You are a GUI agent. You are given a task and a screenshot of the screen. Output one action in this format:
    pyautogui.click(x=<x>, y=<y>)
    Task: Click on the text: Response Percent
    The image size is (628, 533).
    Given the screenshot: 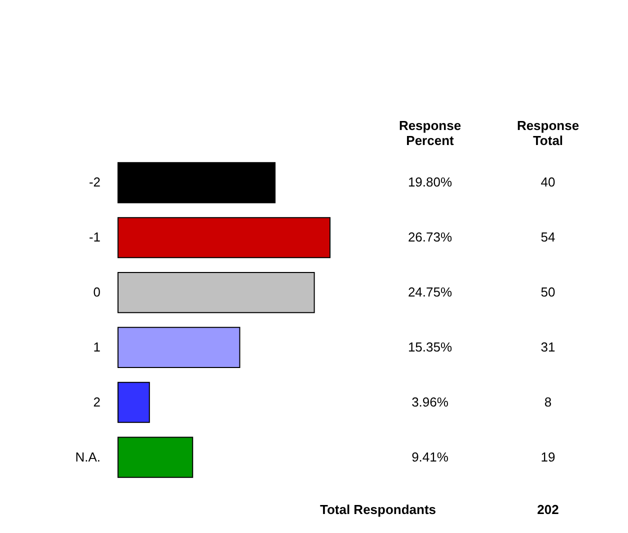 What is the action you would take?
    pyautogui.click(x=430, y=133)
    